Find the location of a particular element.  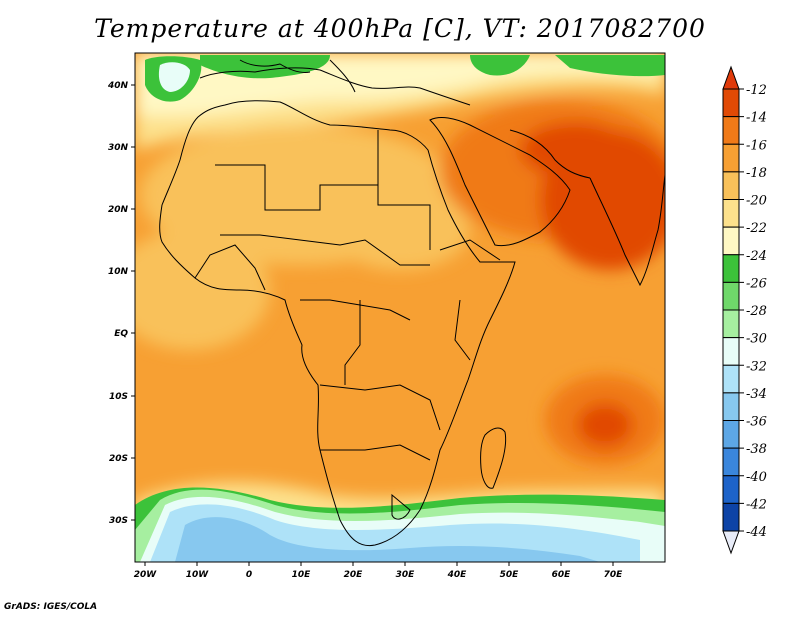

colorbar-bottom-arrow is located at coordinates (731, 542).